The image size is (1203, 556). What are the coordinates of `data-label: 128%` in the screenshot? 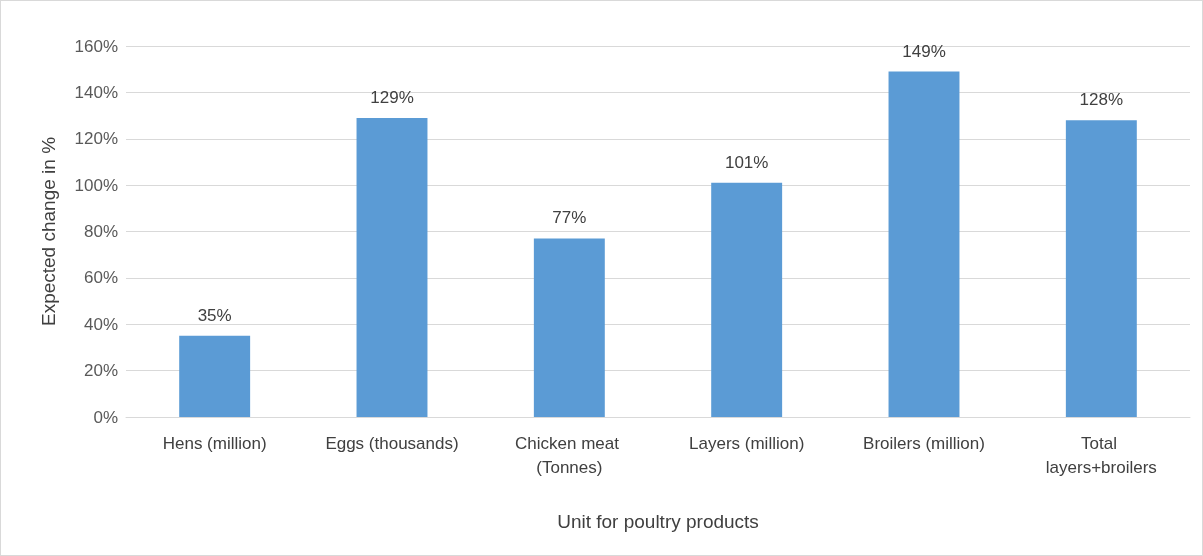 It's located at (1101, 100).